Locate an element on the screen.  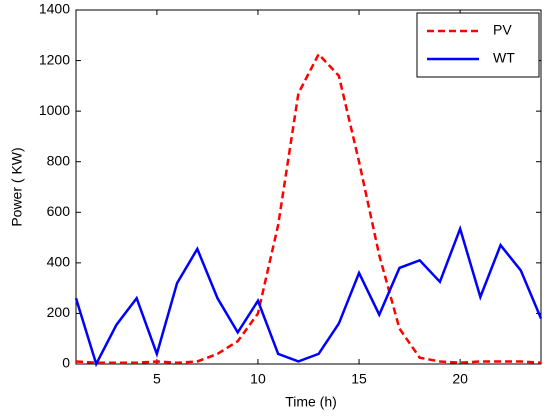
y-axis-label: Power ( KW) is located at coordinates (17, 186).